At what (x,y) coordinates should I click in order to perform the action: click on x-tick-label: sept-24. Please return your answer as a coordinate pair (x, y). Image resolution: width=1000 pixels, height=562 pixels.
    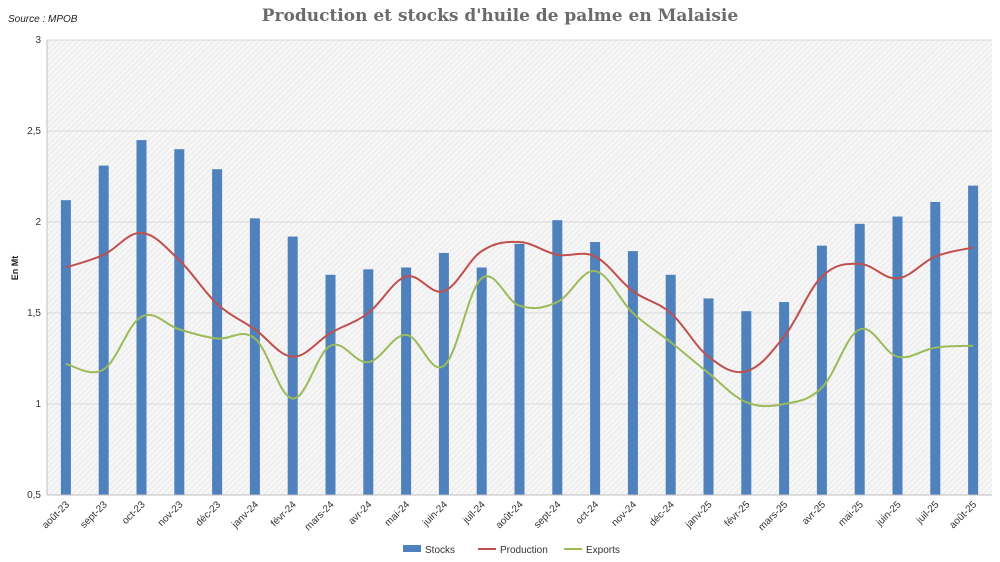
    Looking at the image, I should click on (548, 515).